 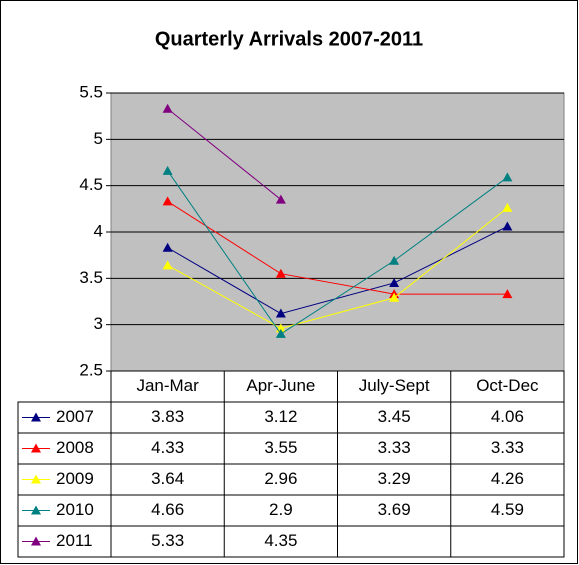 I want to click on legend-label: 2010, so click(x=75, y=509).